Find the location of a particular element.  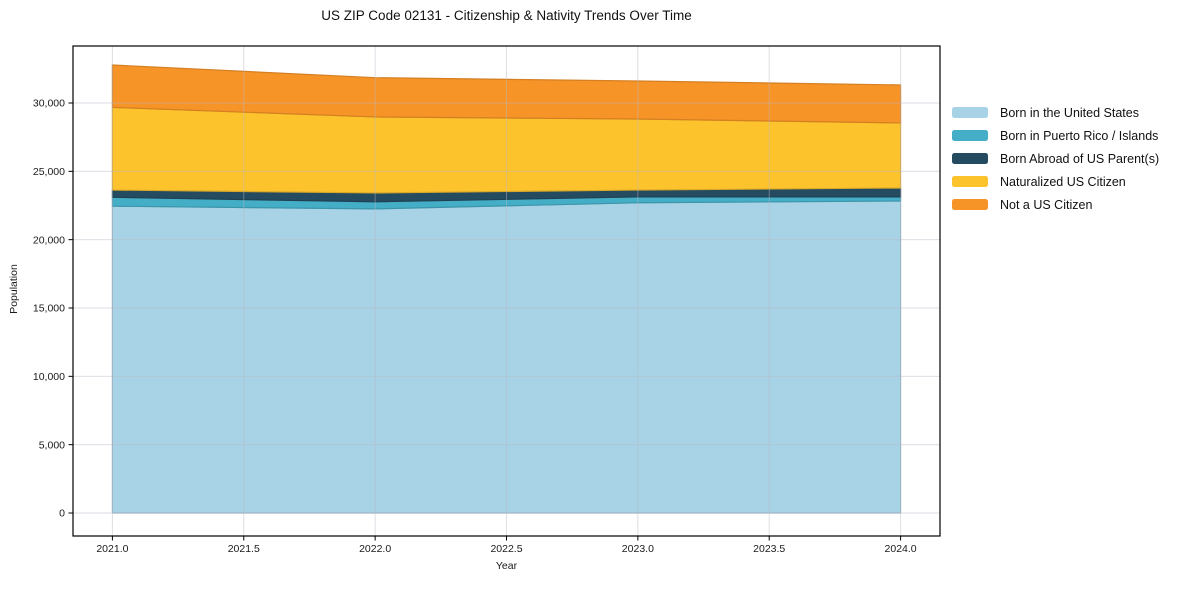

legend-label: Not a US Citizen is located at coordinates (1046, 204).